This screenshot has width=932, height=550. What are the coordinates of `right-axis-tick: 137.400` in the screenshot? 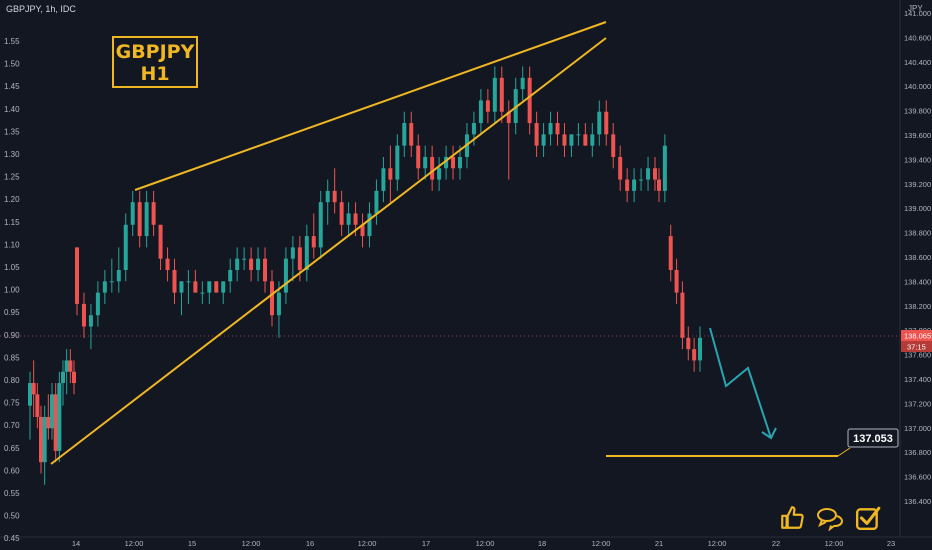 It's located at (917, 379).